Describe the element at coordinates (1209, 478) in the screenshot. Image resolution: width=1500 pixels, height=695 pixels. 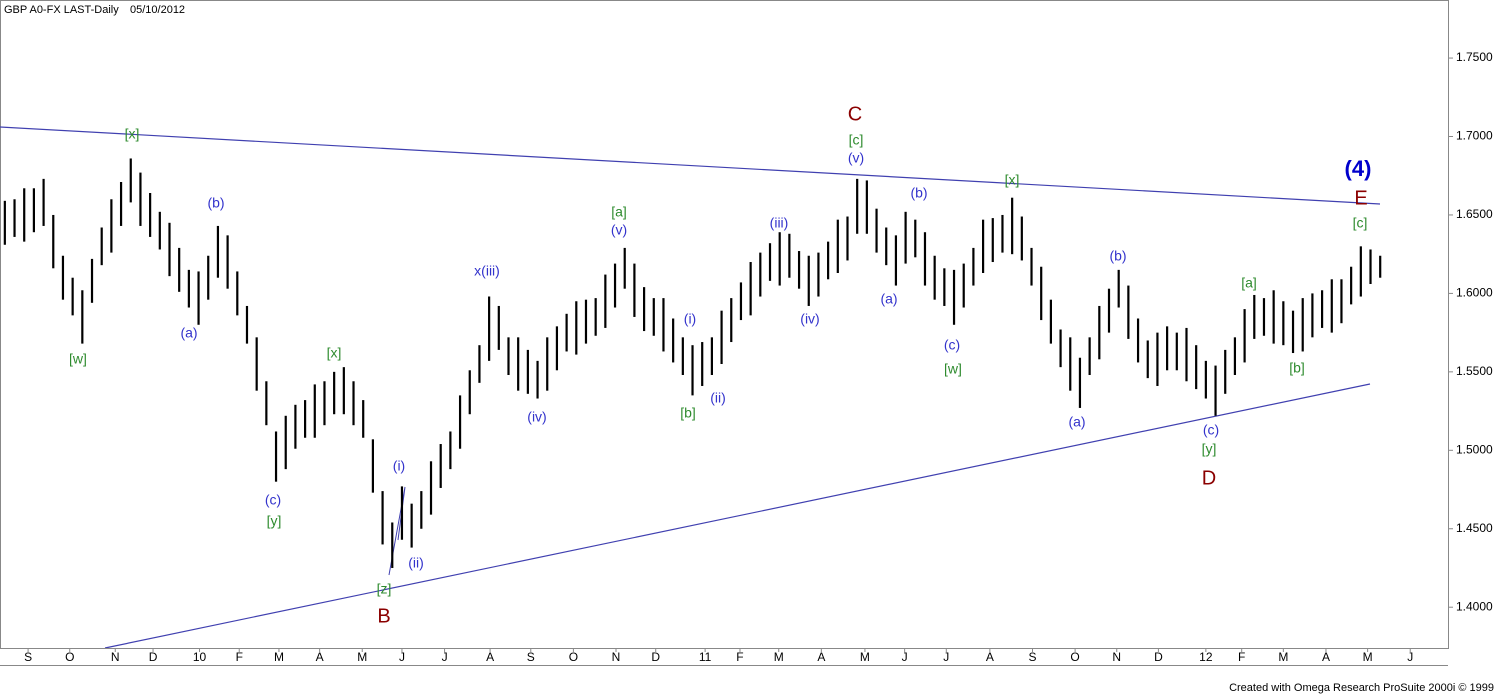
I see `wave-label: D` at that location.